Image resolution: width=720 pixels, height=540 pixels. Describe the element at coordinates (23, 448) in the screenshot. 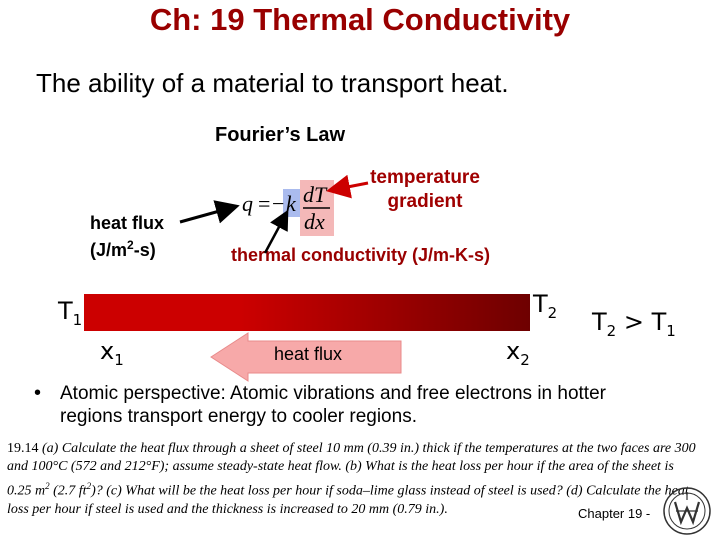

I see `problem-number: 19.14` at that location.